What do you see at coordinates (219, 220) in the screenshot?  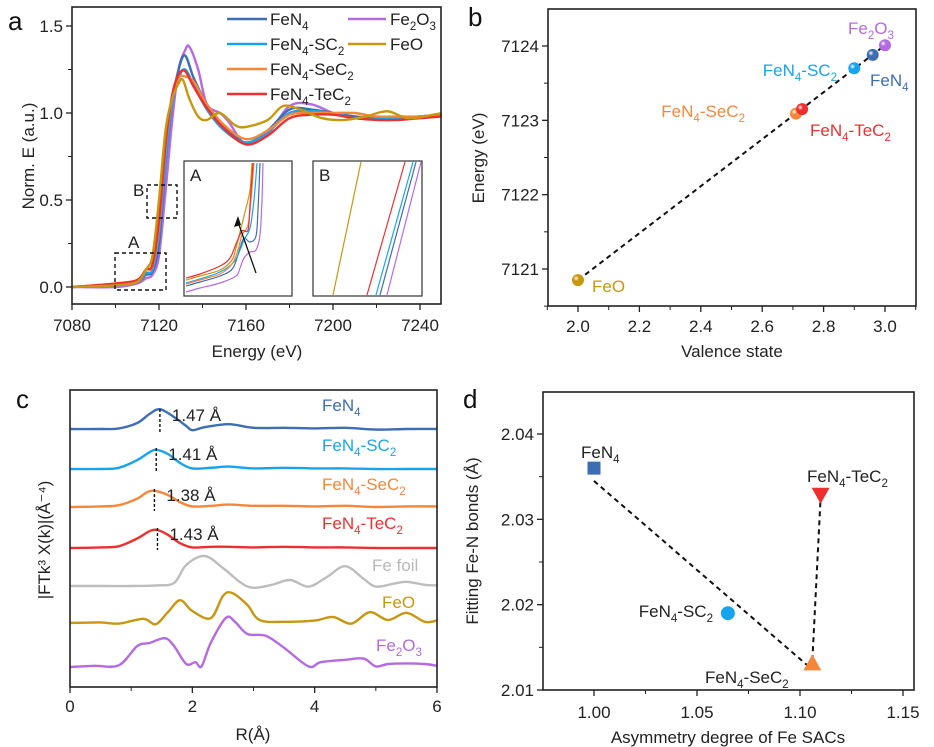 I see `inset-a-line-fen4-tec2` at bounding box center [219, 220].